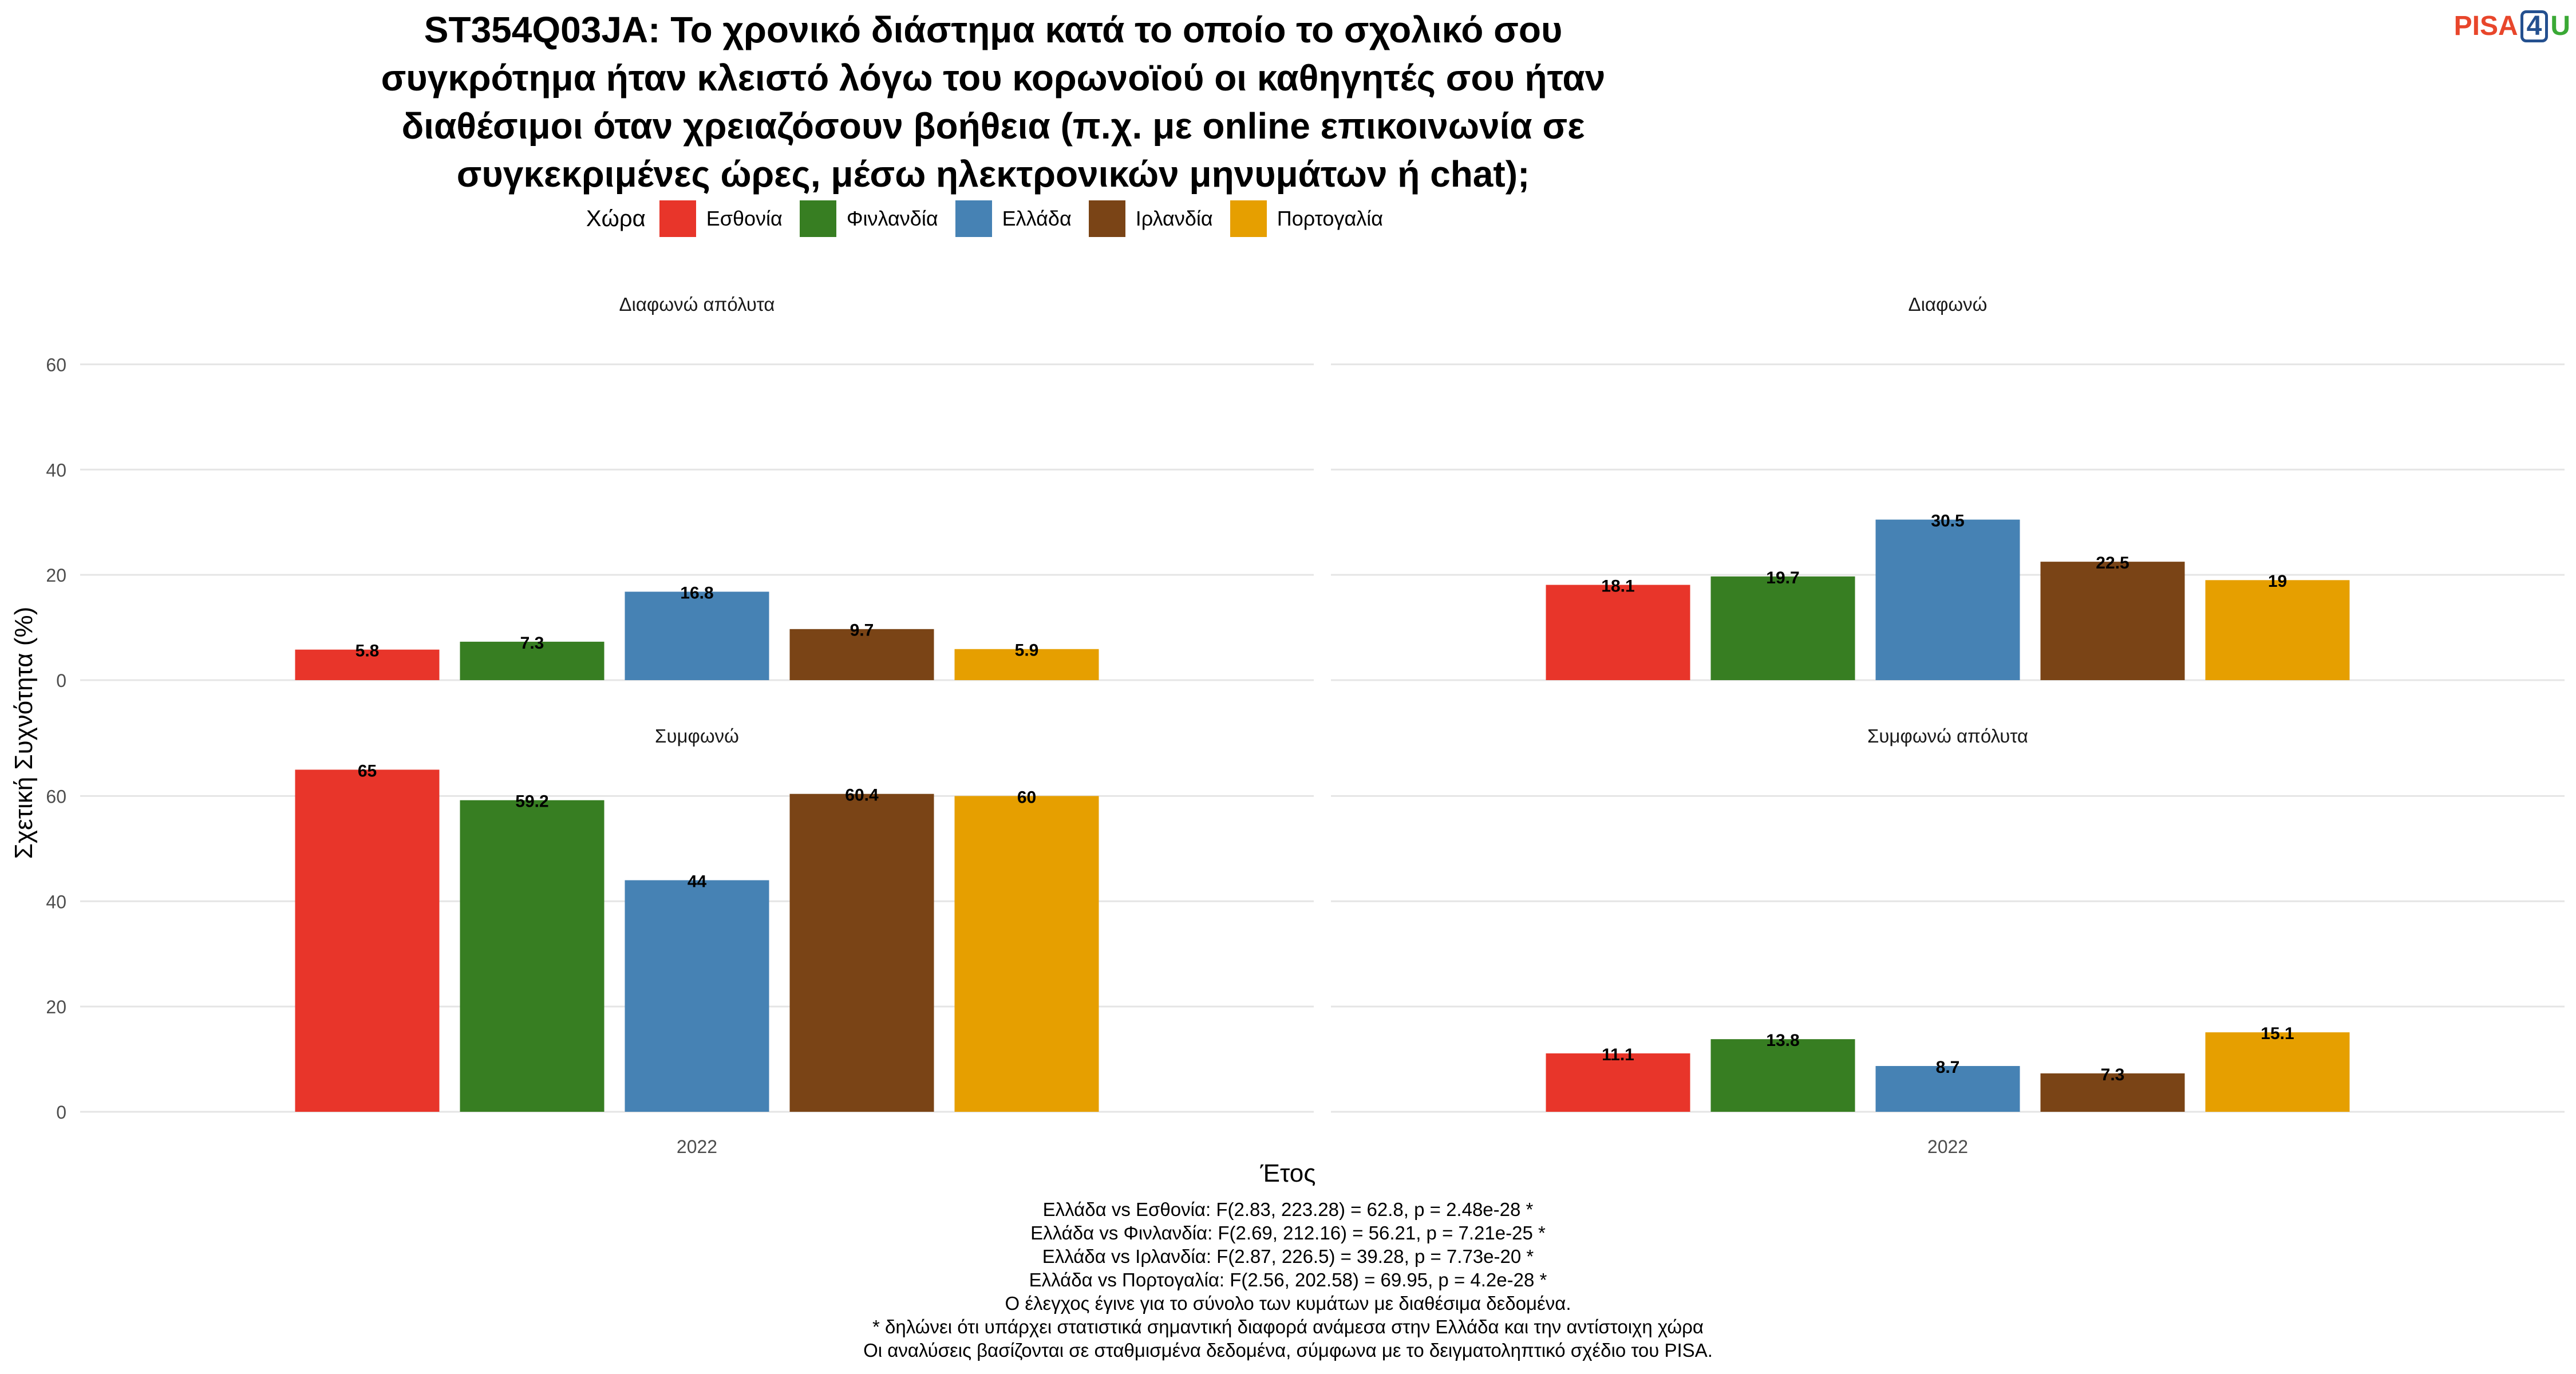 Image resolution: width=2576 pixels, height=1374 pixels. What do you see at coordinates (1618, 1054) in the screenshot?
I see `data-label: 11.1` at bounding box center [1618, 1054].